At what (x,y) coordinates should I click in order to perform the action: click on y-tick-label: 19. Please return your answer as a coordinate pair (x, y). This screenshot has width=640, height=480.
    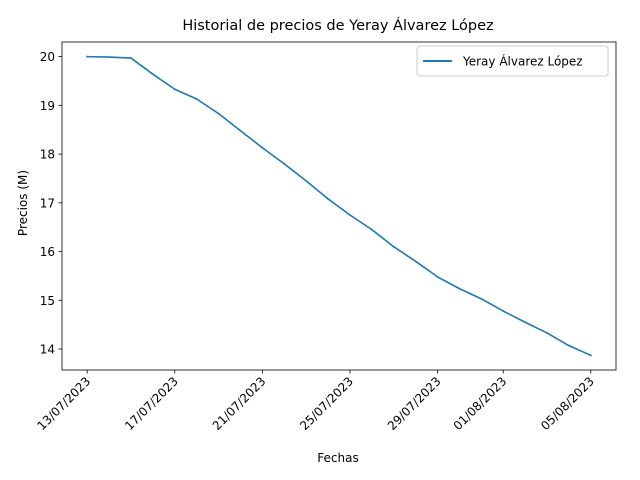
    Looking at the image, I should click on (47, 106).